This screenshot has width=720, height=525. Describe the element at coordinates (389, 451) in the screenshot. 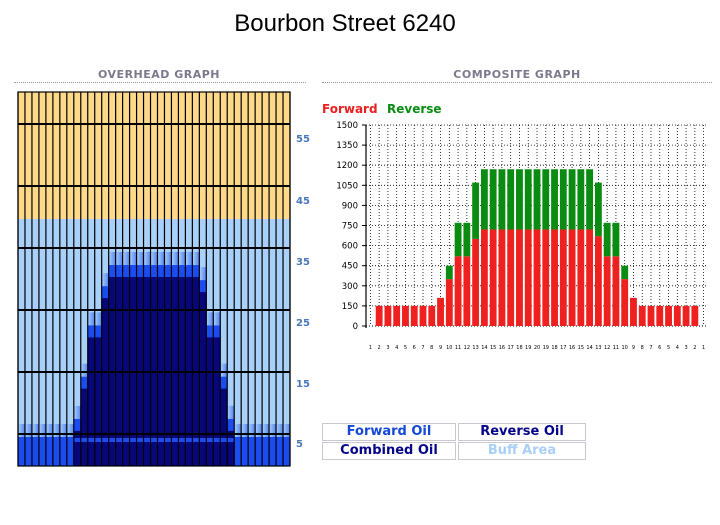

I see `combined-oil-button: Combined Oil` at that location.